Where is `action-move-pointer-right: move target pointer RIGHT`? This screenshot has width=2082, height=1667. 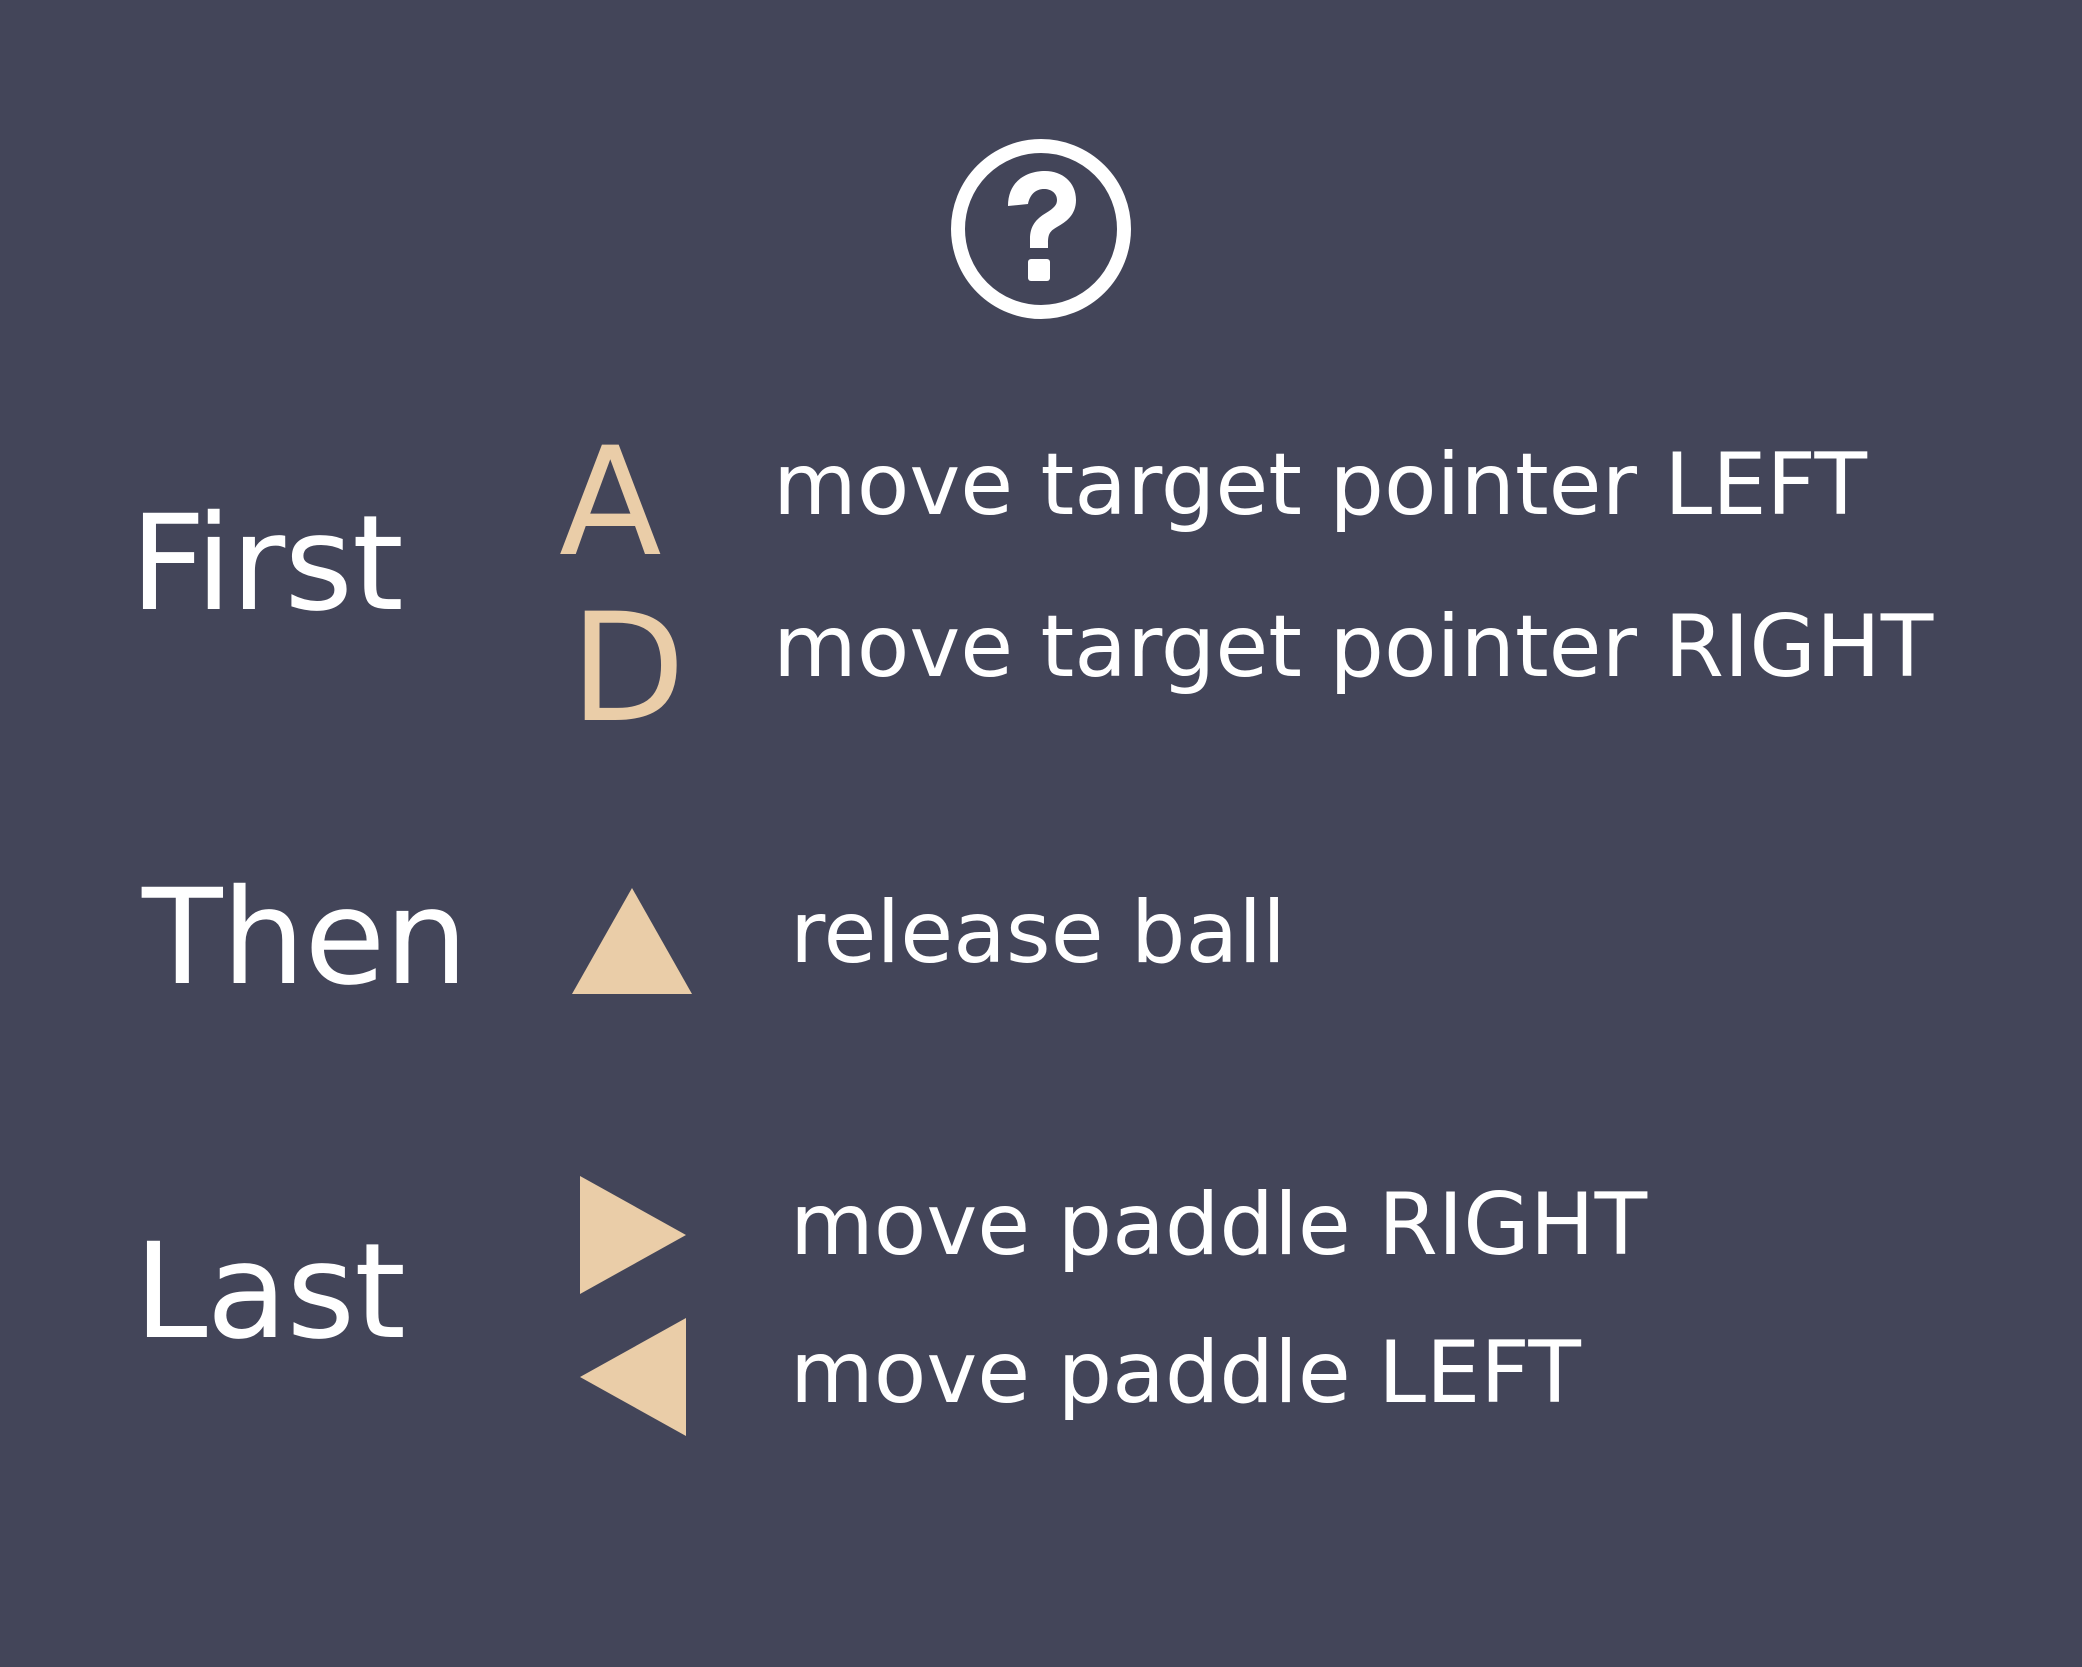 action-move-pointer-right: move target pointer RIGHT is located at coordinates (1353, 647).